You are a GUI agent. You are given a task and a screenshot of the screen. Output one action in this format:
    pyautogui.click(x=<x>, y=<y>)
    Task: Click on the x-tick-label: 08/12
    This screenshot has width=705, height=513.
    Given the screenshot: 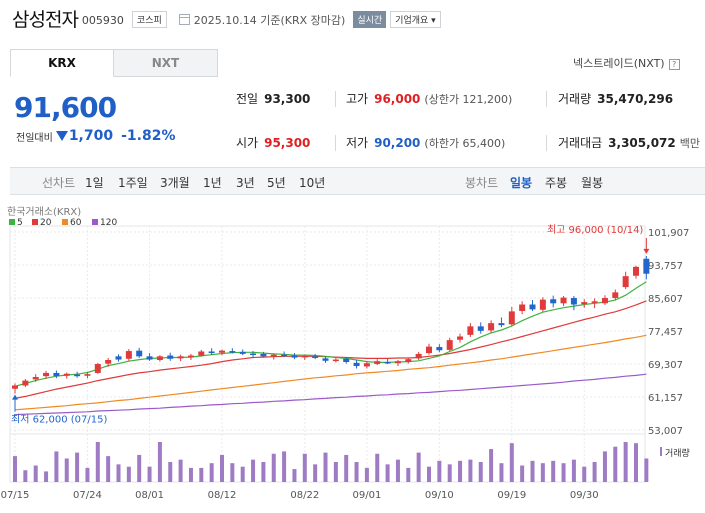 What is the action you would take?
    pyautogui.click(x=222, y=495)
    